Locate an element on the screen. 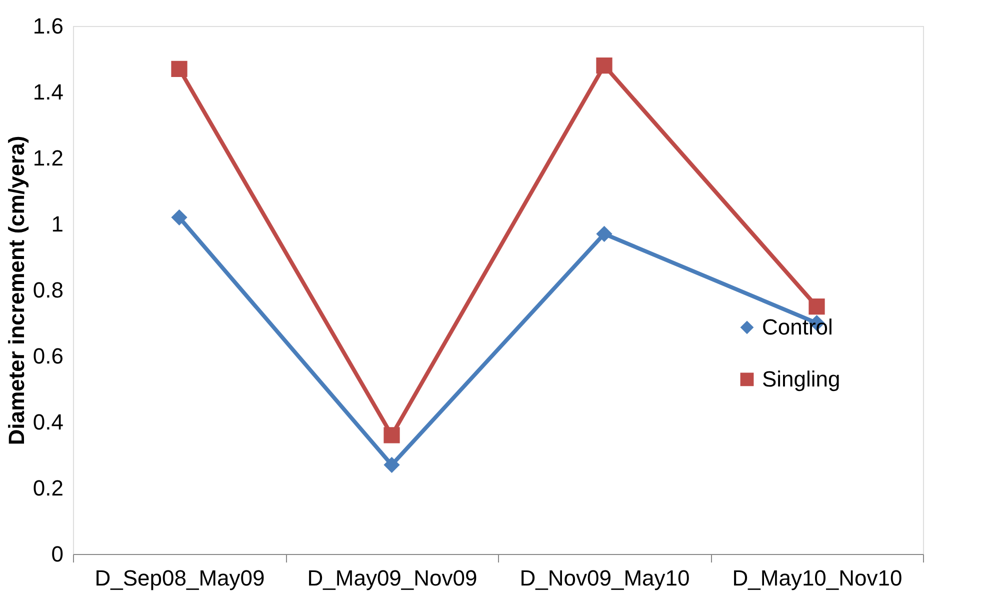  x-tick-label: D_May09_Nov09 is located at coordinates (392, 578).